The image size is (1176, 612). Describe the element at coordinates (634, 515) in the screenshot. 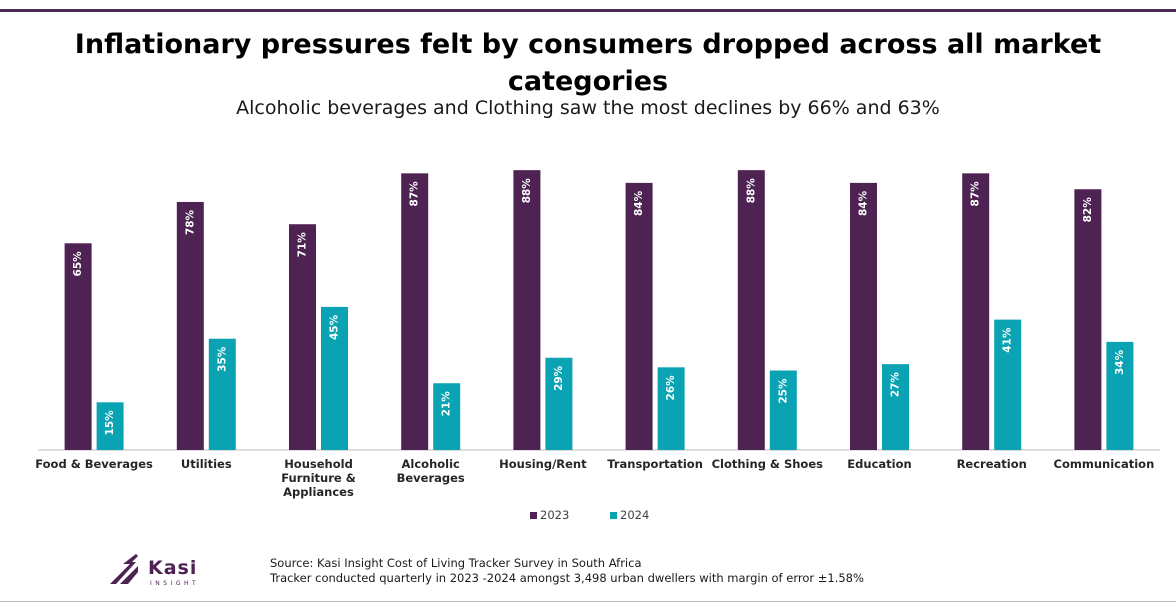

I see `legend-label-2024: 2024` at that location.